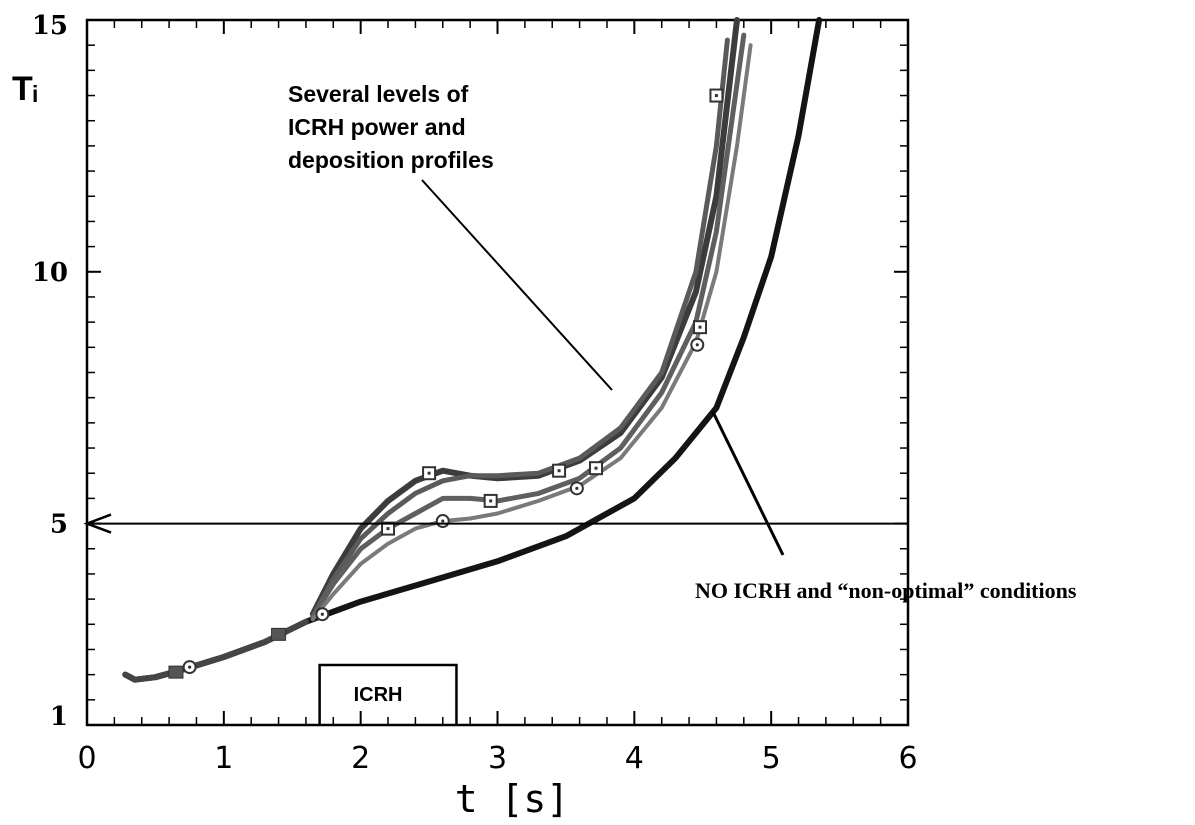  Describe the element at coordinates (497, 758) in the screenshot. I see `x-tick-label: 3` at that location.